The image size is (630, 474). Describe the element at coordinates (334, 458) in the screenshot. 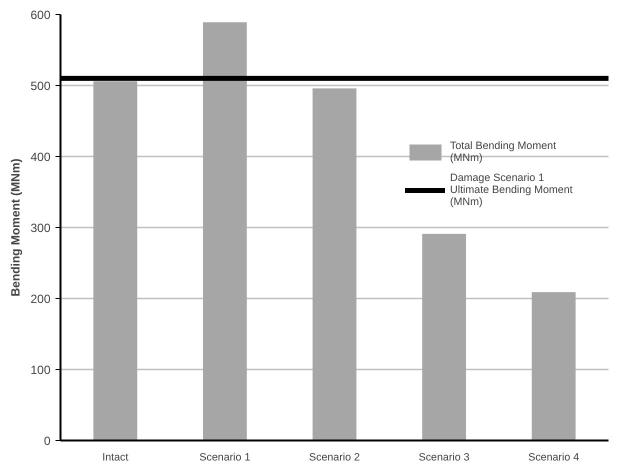

I see `x-tick-label: Scenario 2` at that location.